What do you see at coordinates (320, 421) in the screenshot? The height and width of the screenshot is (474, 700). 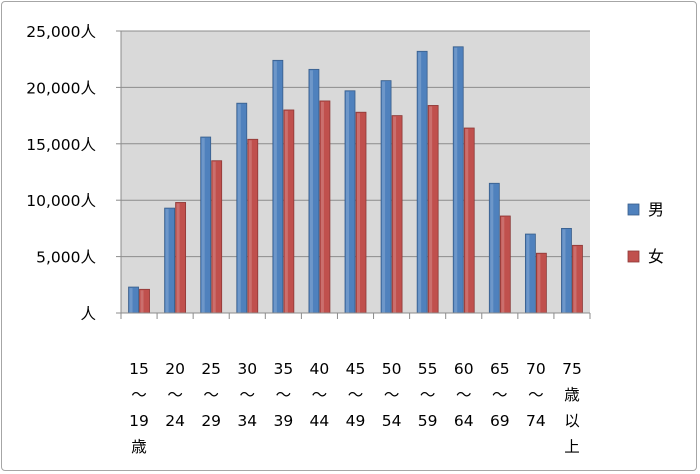 I see `x-category-label-line: 44` at bounding box center [320, 421].